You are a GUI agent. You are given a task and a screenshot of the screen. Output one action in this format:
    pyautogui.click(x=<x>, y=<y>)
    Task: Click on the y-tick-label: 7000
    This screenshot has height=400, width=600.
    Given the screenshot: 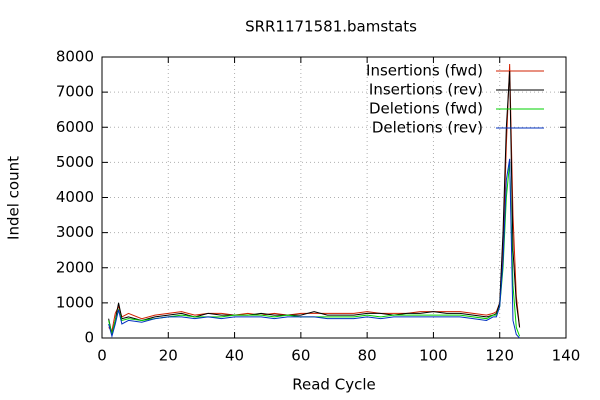 What is the action you would take?
    pyautogui.click(x=75, y=92)
    